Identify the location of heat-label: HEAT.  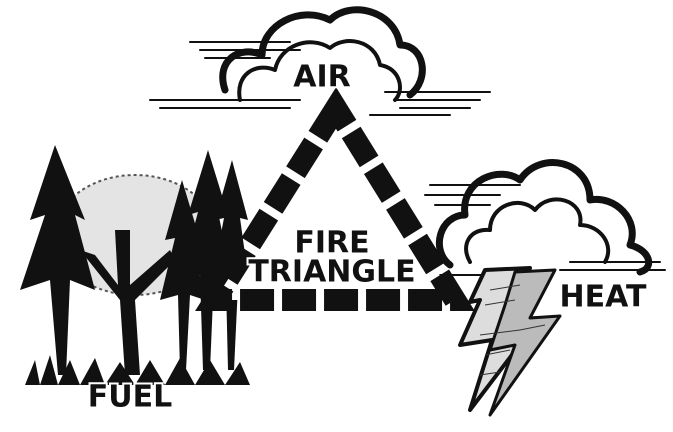
(603, 297).